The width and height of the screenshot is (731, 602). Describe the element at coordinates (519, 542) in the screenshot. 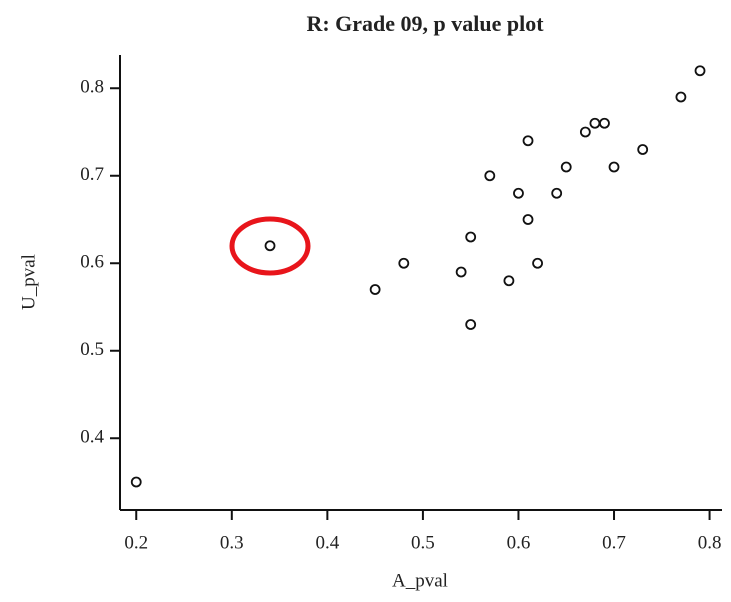

I see `x-tick-label: 0.6` at that location.